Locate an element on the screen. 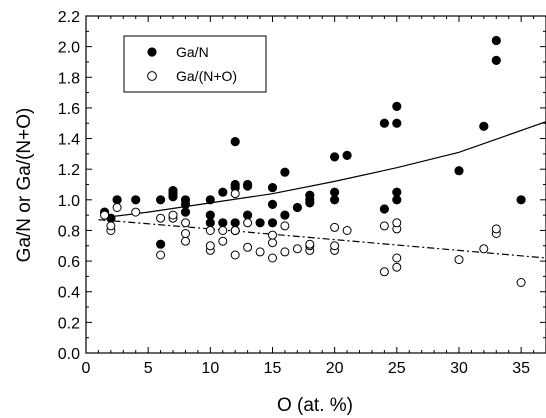  x-tick-label: 30 is located at coordinates (459, 368).